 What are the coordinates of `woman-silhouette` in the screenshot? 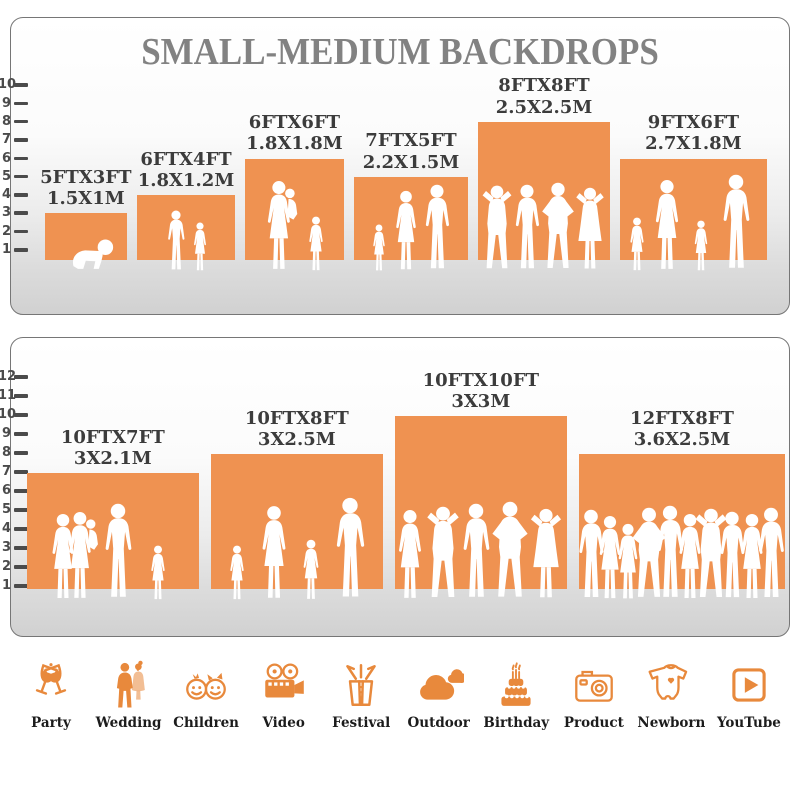 It's located at (666, 225).